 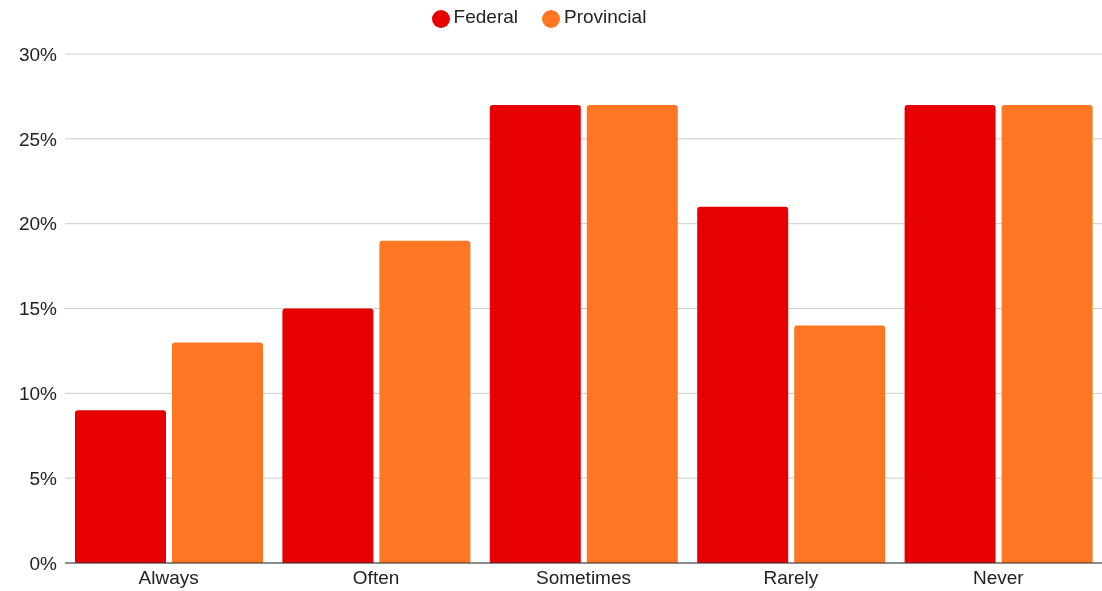 What do you see at coordinates (38, 139) in the screenshot?
I see `y-tick-label: 25%` at bounding box center [38, 139].